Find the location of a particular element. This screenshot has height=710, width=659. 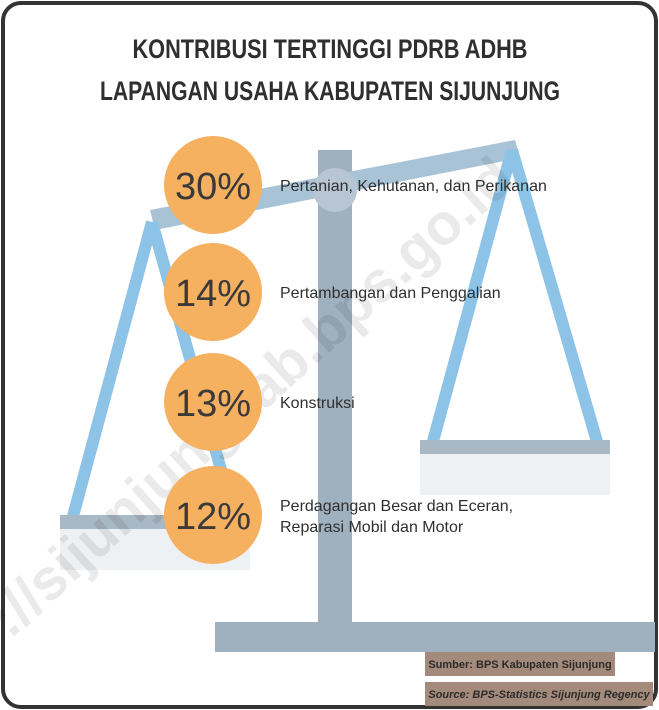

sector-label: Konstruksi is located at coordinates (317, 403).